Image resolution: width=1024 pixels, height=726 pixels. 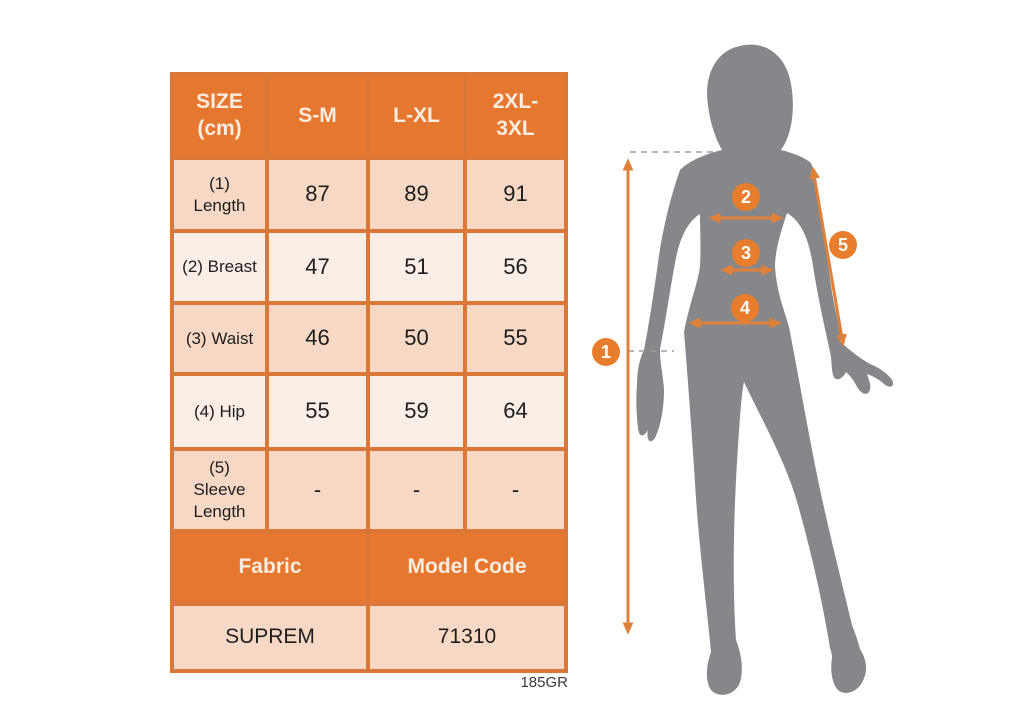 What do you see at coordinates (843, 245) in the screenshot?
I see `measure-marker-5: 5` at bounding box center [843, 245].